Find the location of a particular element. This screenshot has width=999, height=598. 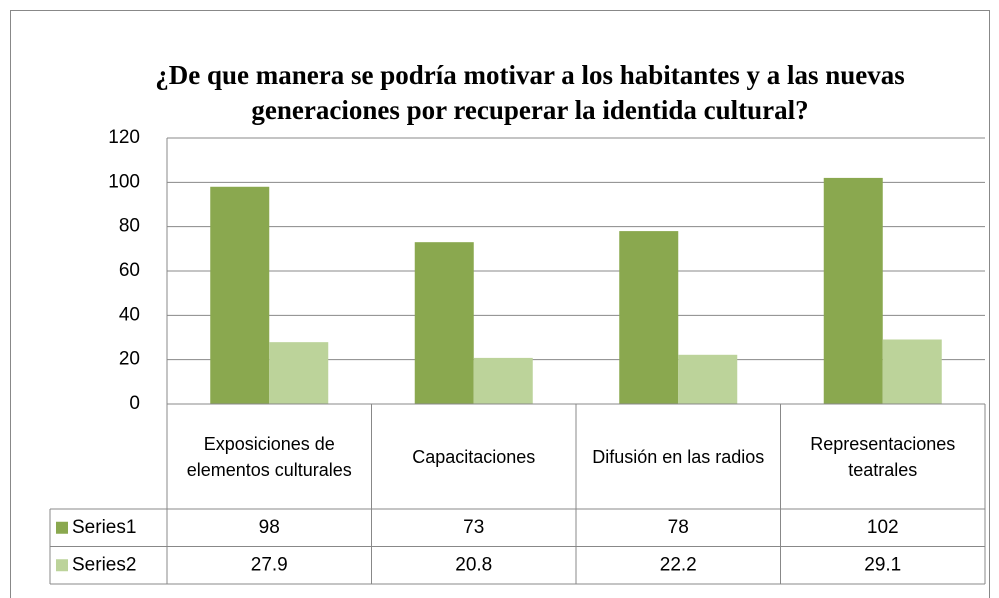

table-value: 98 is located at coordinates (269, 527).